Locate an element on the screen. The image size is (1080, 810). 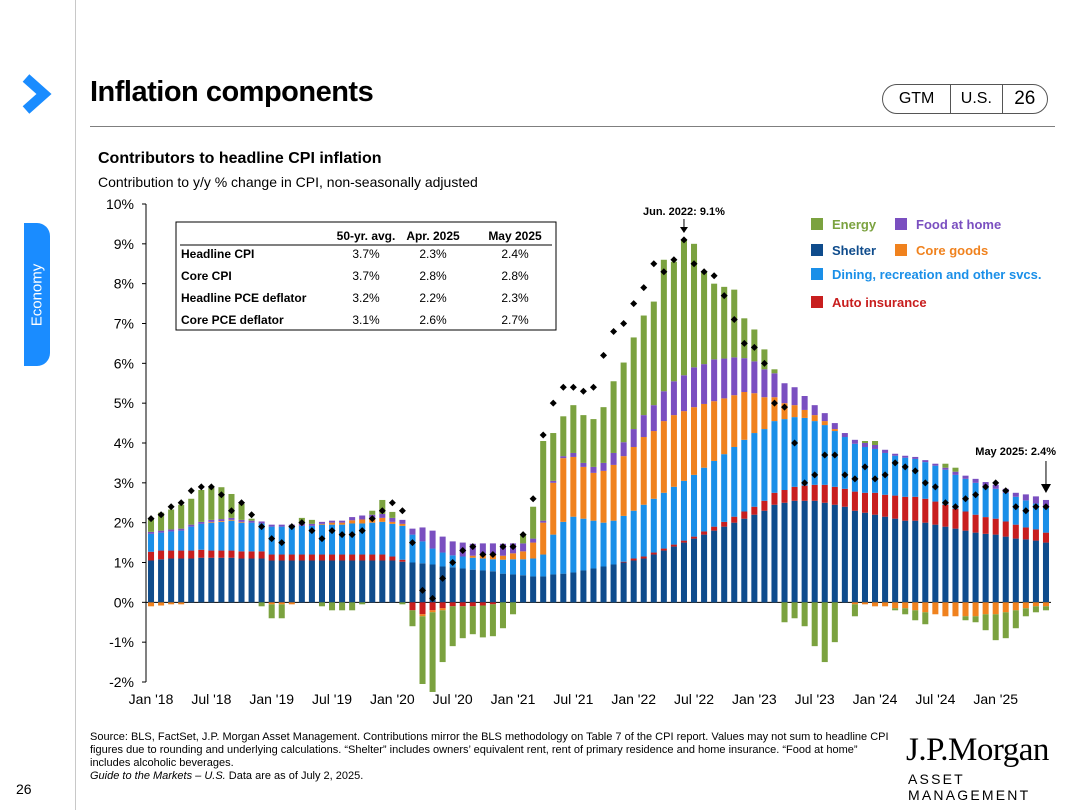
x-tick-label: Jul '24 is located at coordinates (935, 699).